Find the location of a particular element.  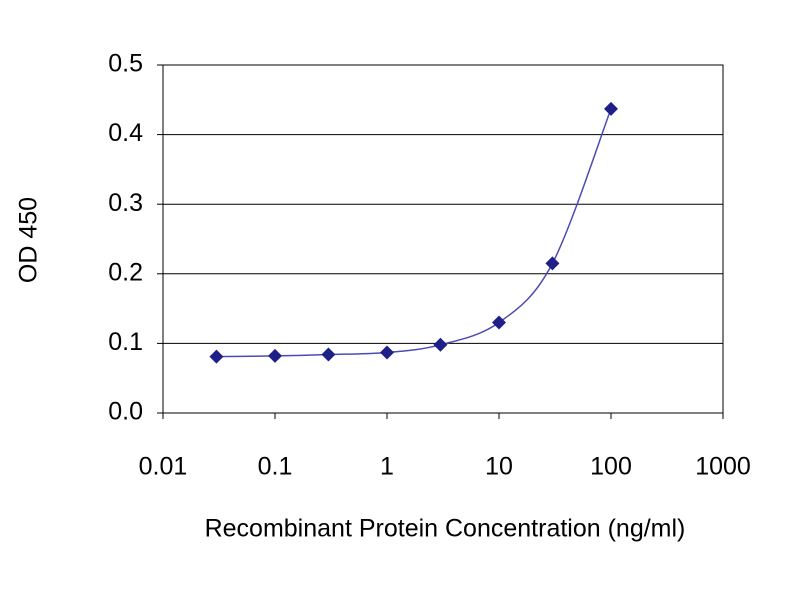

x-tick-label: 100 is located at coordinates (611, 467).